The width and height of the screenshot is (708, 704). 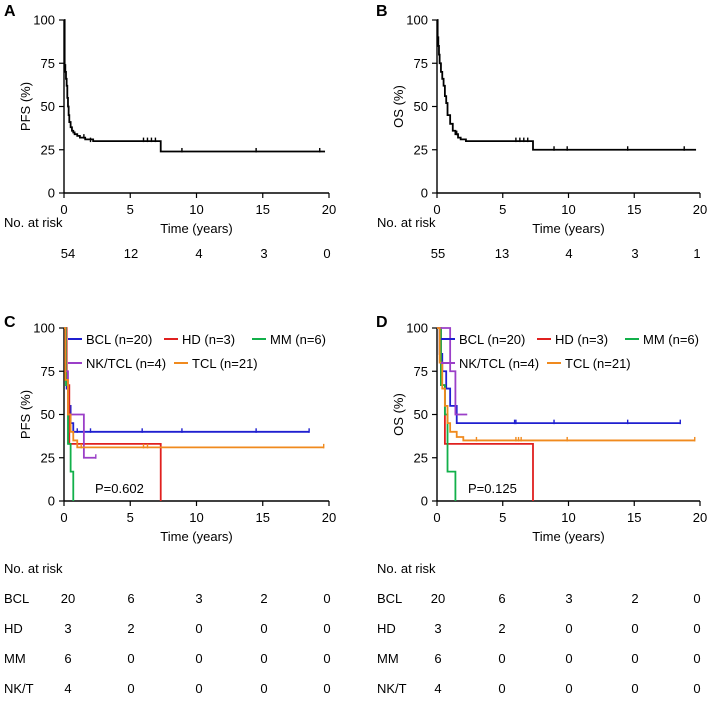 What do you see at coordinates (436, 209) in the screenshot?
I see `x-tick-label: 0` at bounding box center [436, 209].